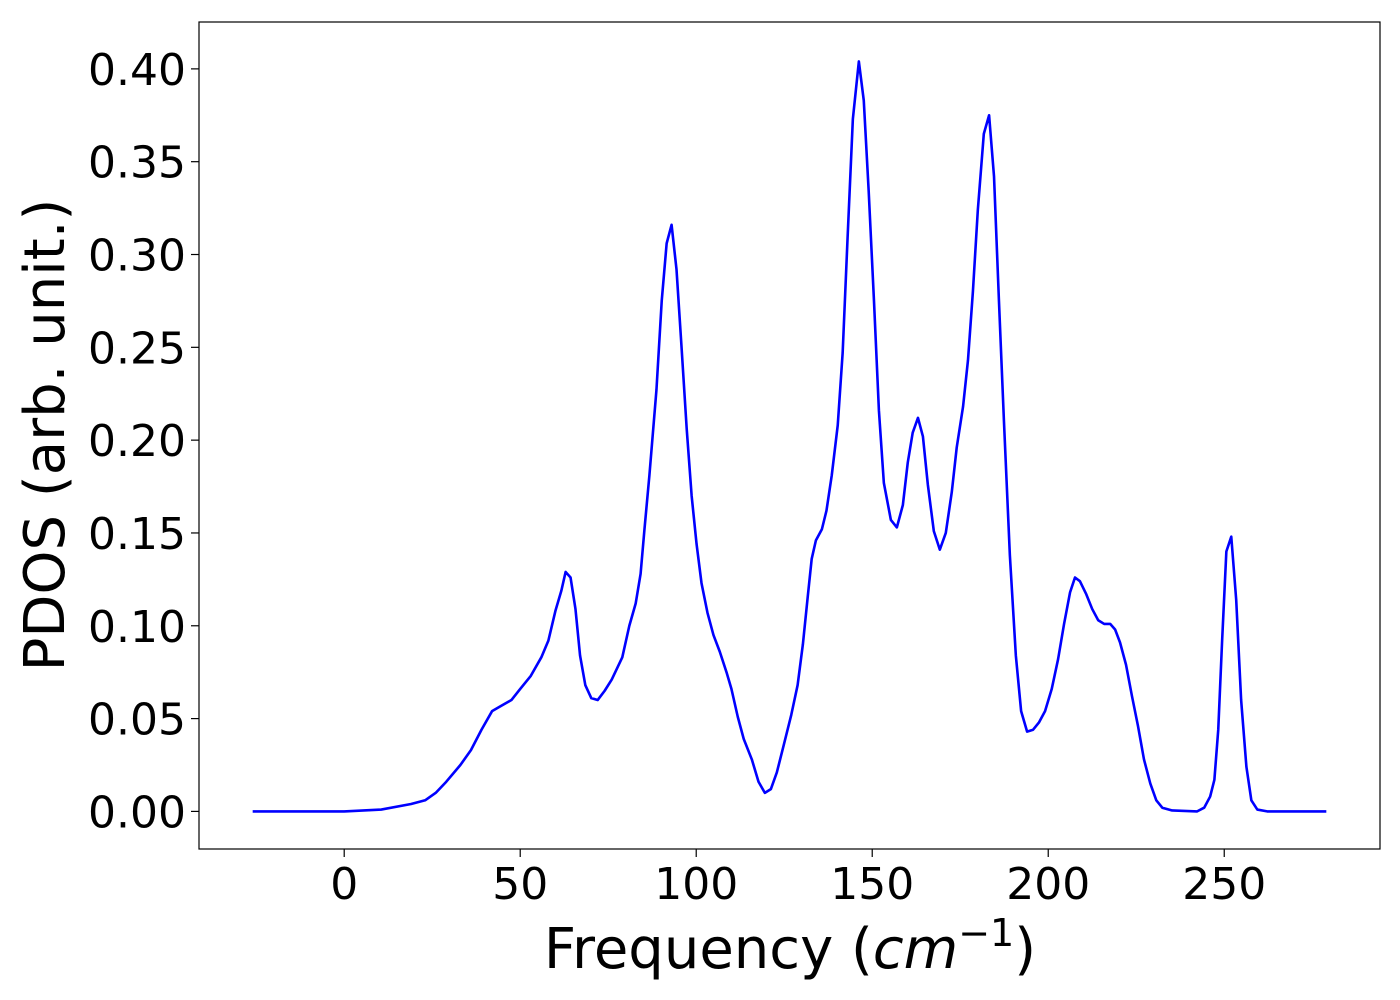  Describe the element at coordinates (137, 627) in the screenshot. I see `y-tick-label: 0.10` at that location.